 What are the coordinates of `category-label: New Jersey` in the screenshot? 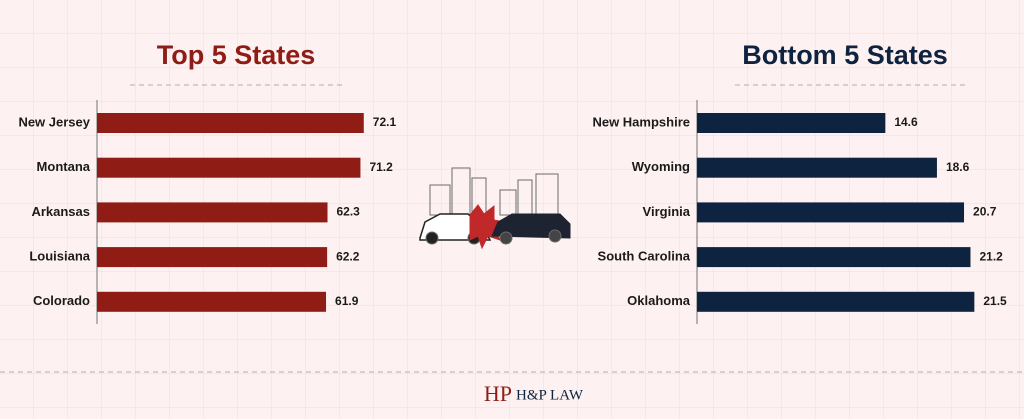 It's located at (54, 121).